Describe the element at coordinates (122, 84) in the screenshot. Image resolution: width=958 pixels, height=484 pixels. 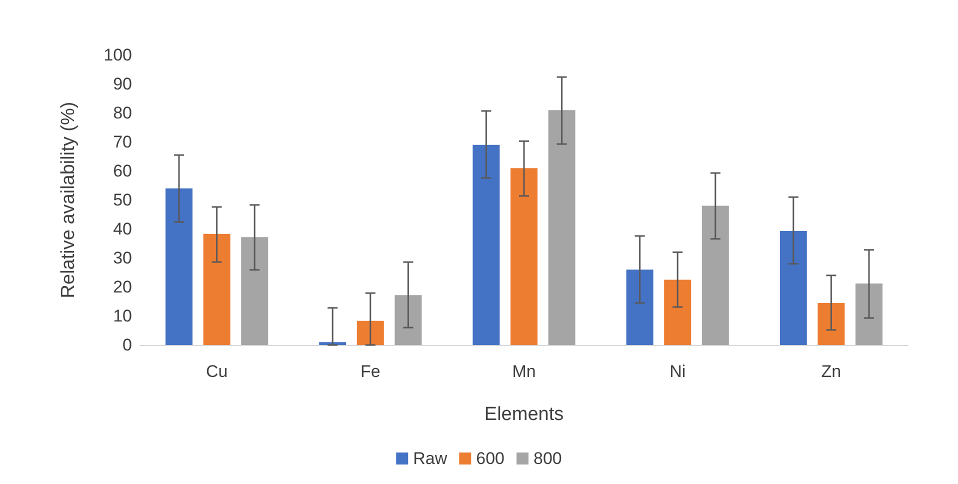
I see `y-tick-label: 90` at that location.